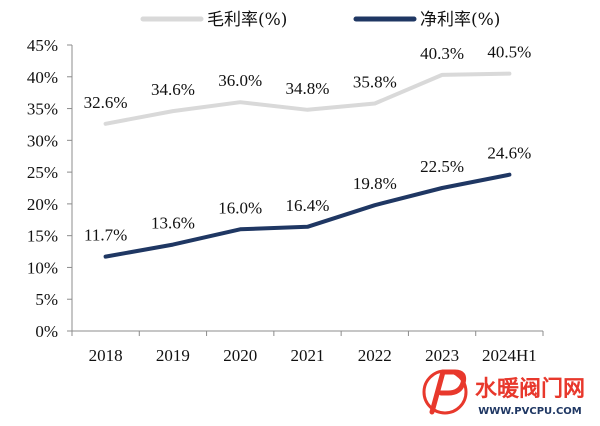 Image resolution: width=600 pixels, height=426 pixels. Describe the element at coordinates (106, 102) in the screenshot. I see `data-label: 32.6%` at that location.